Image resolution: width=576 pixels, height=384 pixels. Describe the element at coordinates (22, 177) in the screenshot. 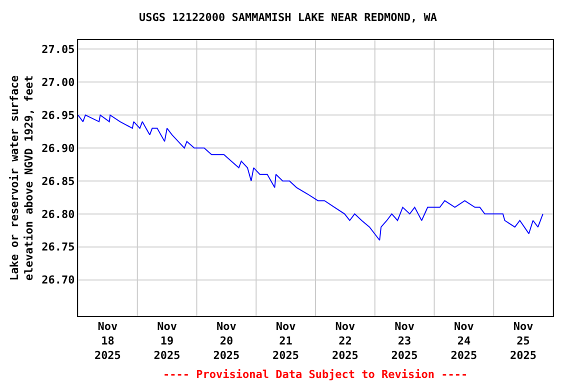

I see `y-axis-title: Lake or reservoir water surface elevation above NGVD 1929, feet` at that location.